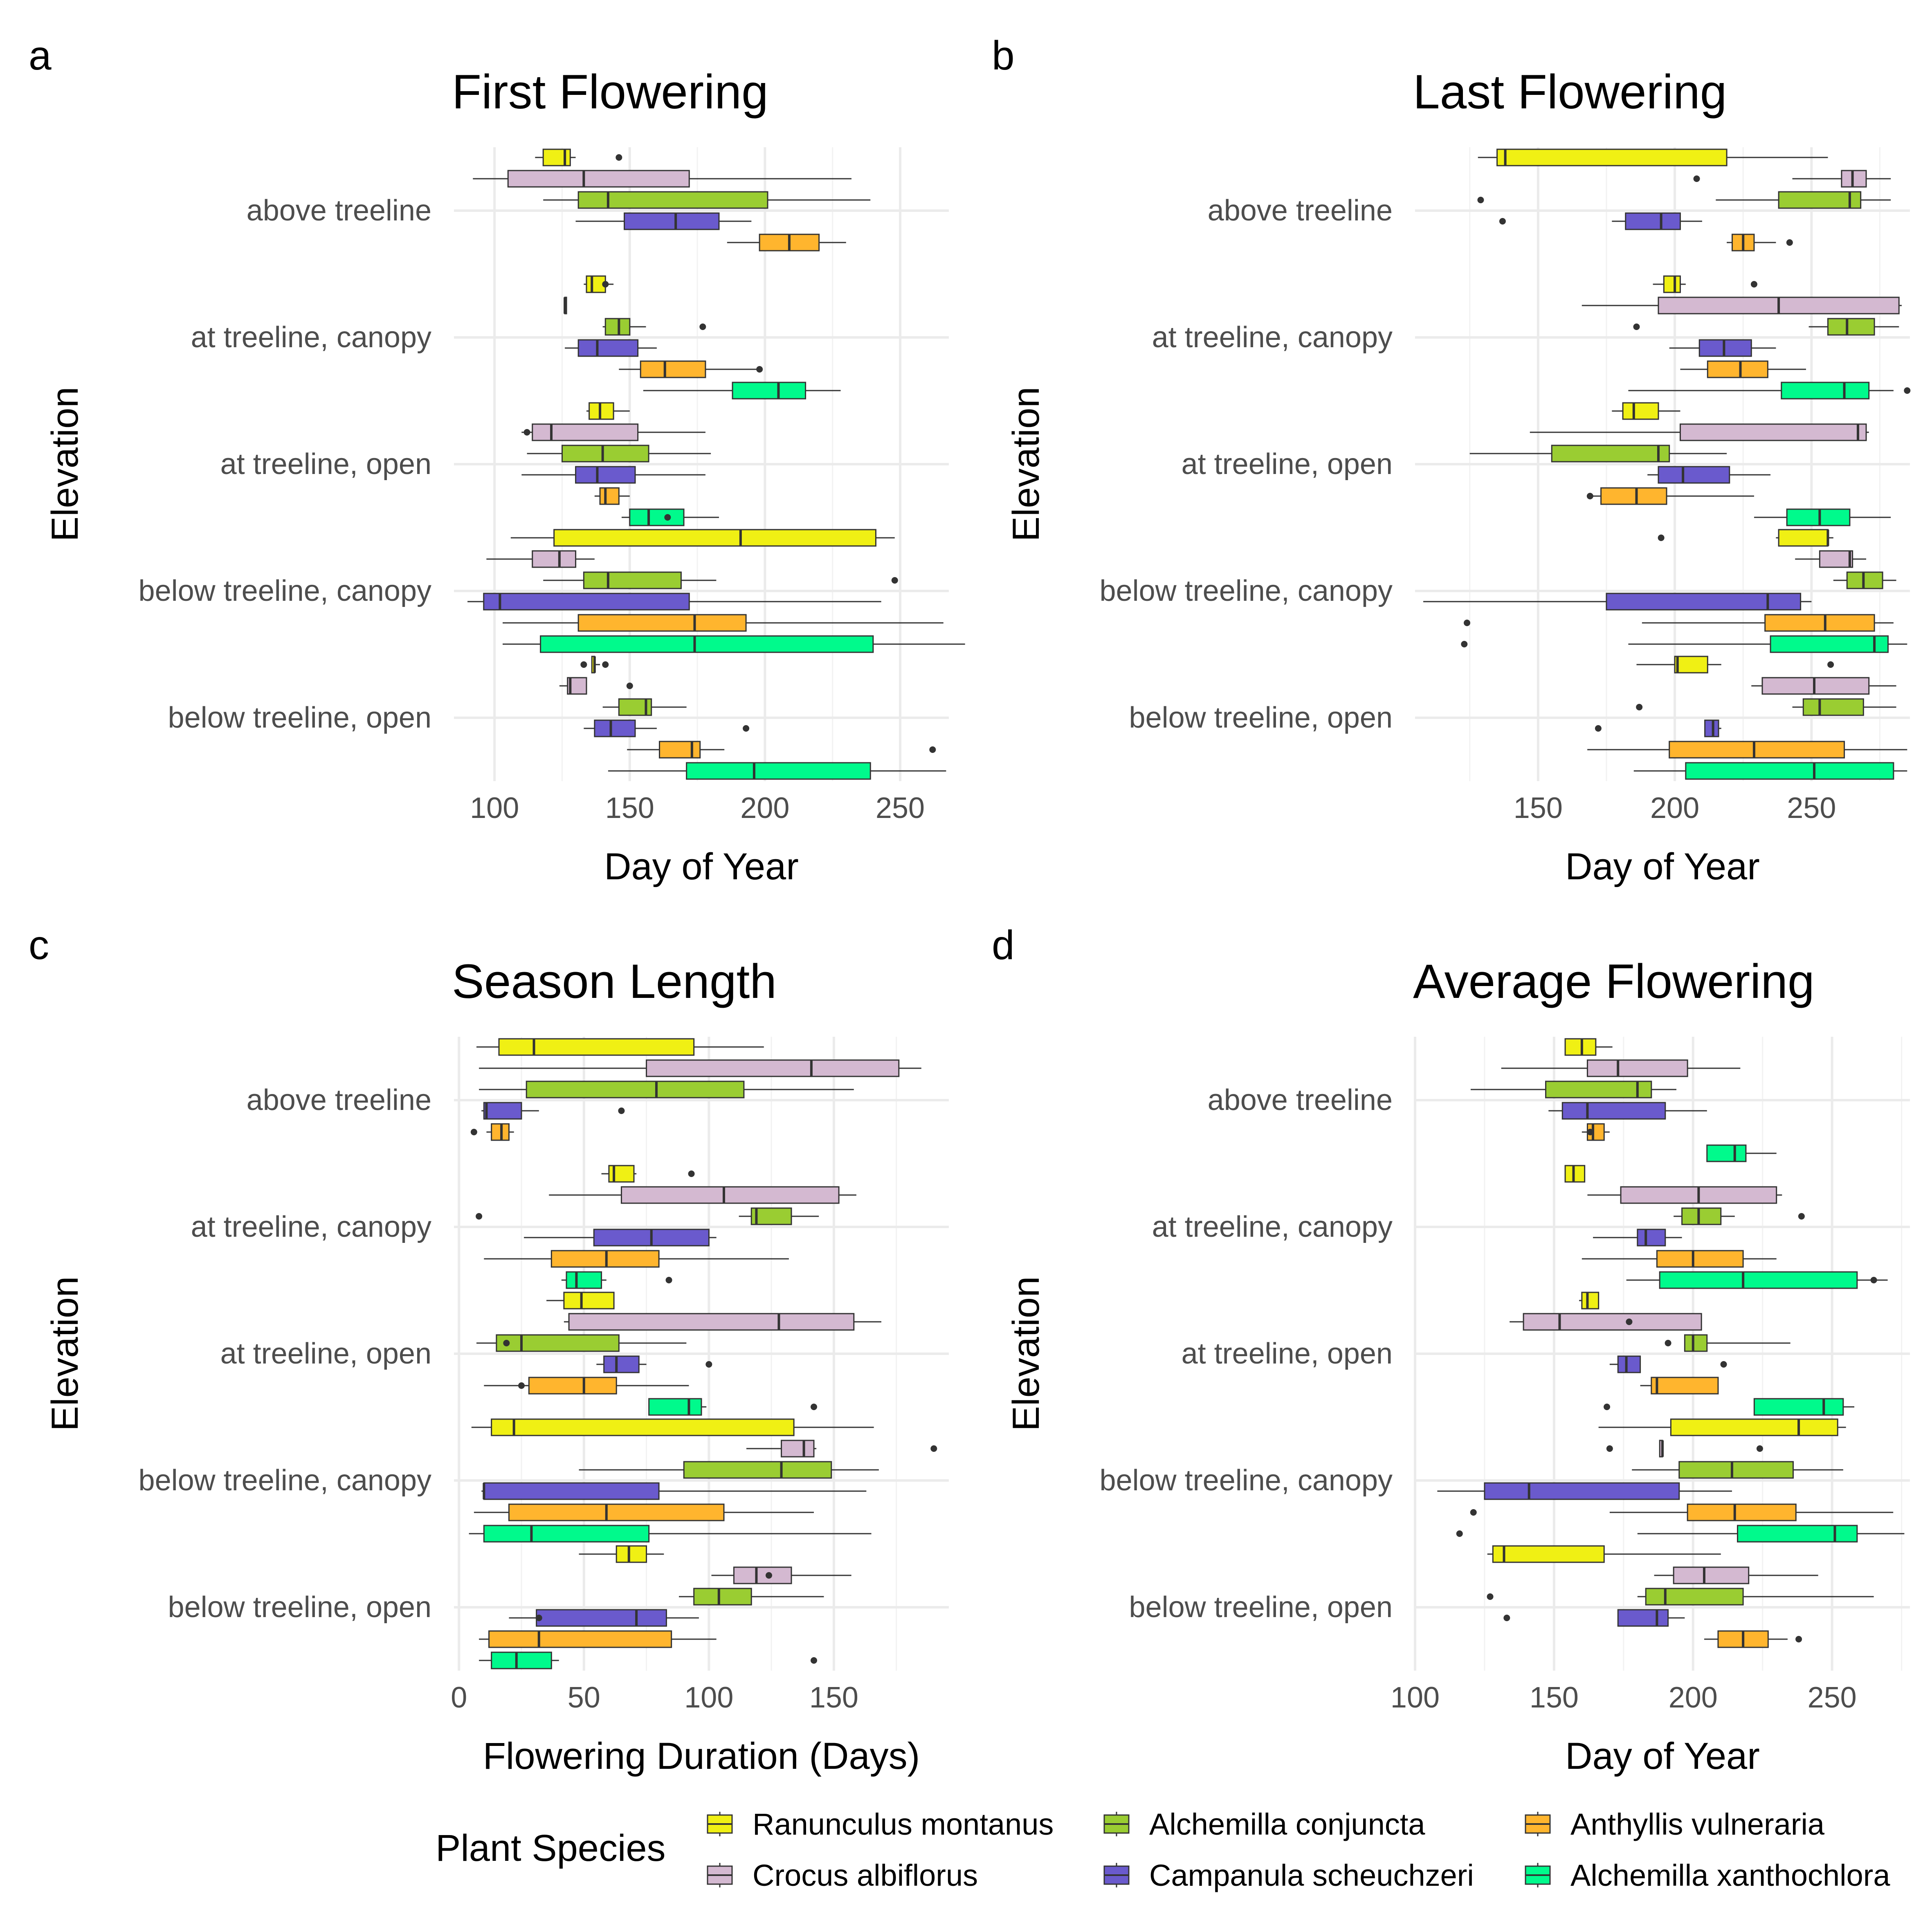 The height and width of the screenshot is (1932, 1932). What do you see at coordinates (1004, 945) in the screenshot?
I see `panel-letter: d` at bounding box center [1004, 945].